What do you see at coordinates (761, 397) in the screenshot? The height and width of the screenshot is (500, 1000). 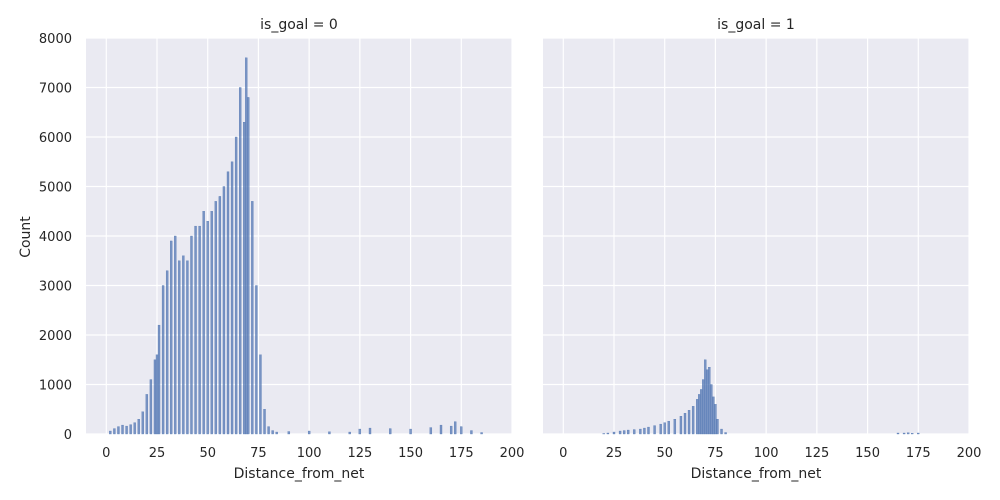 I see `histogram-bars` at bounding box center [761, 397].